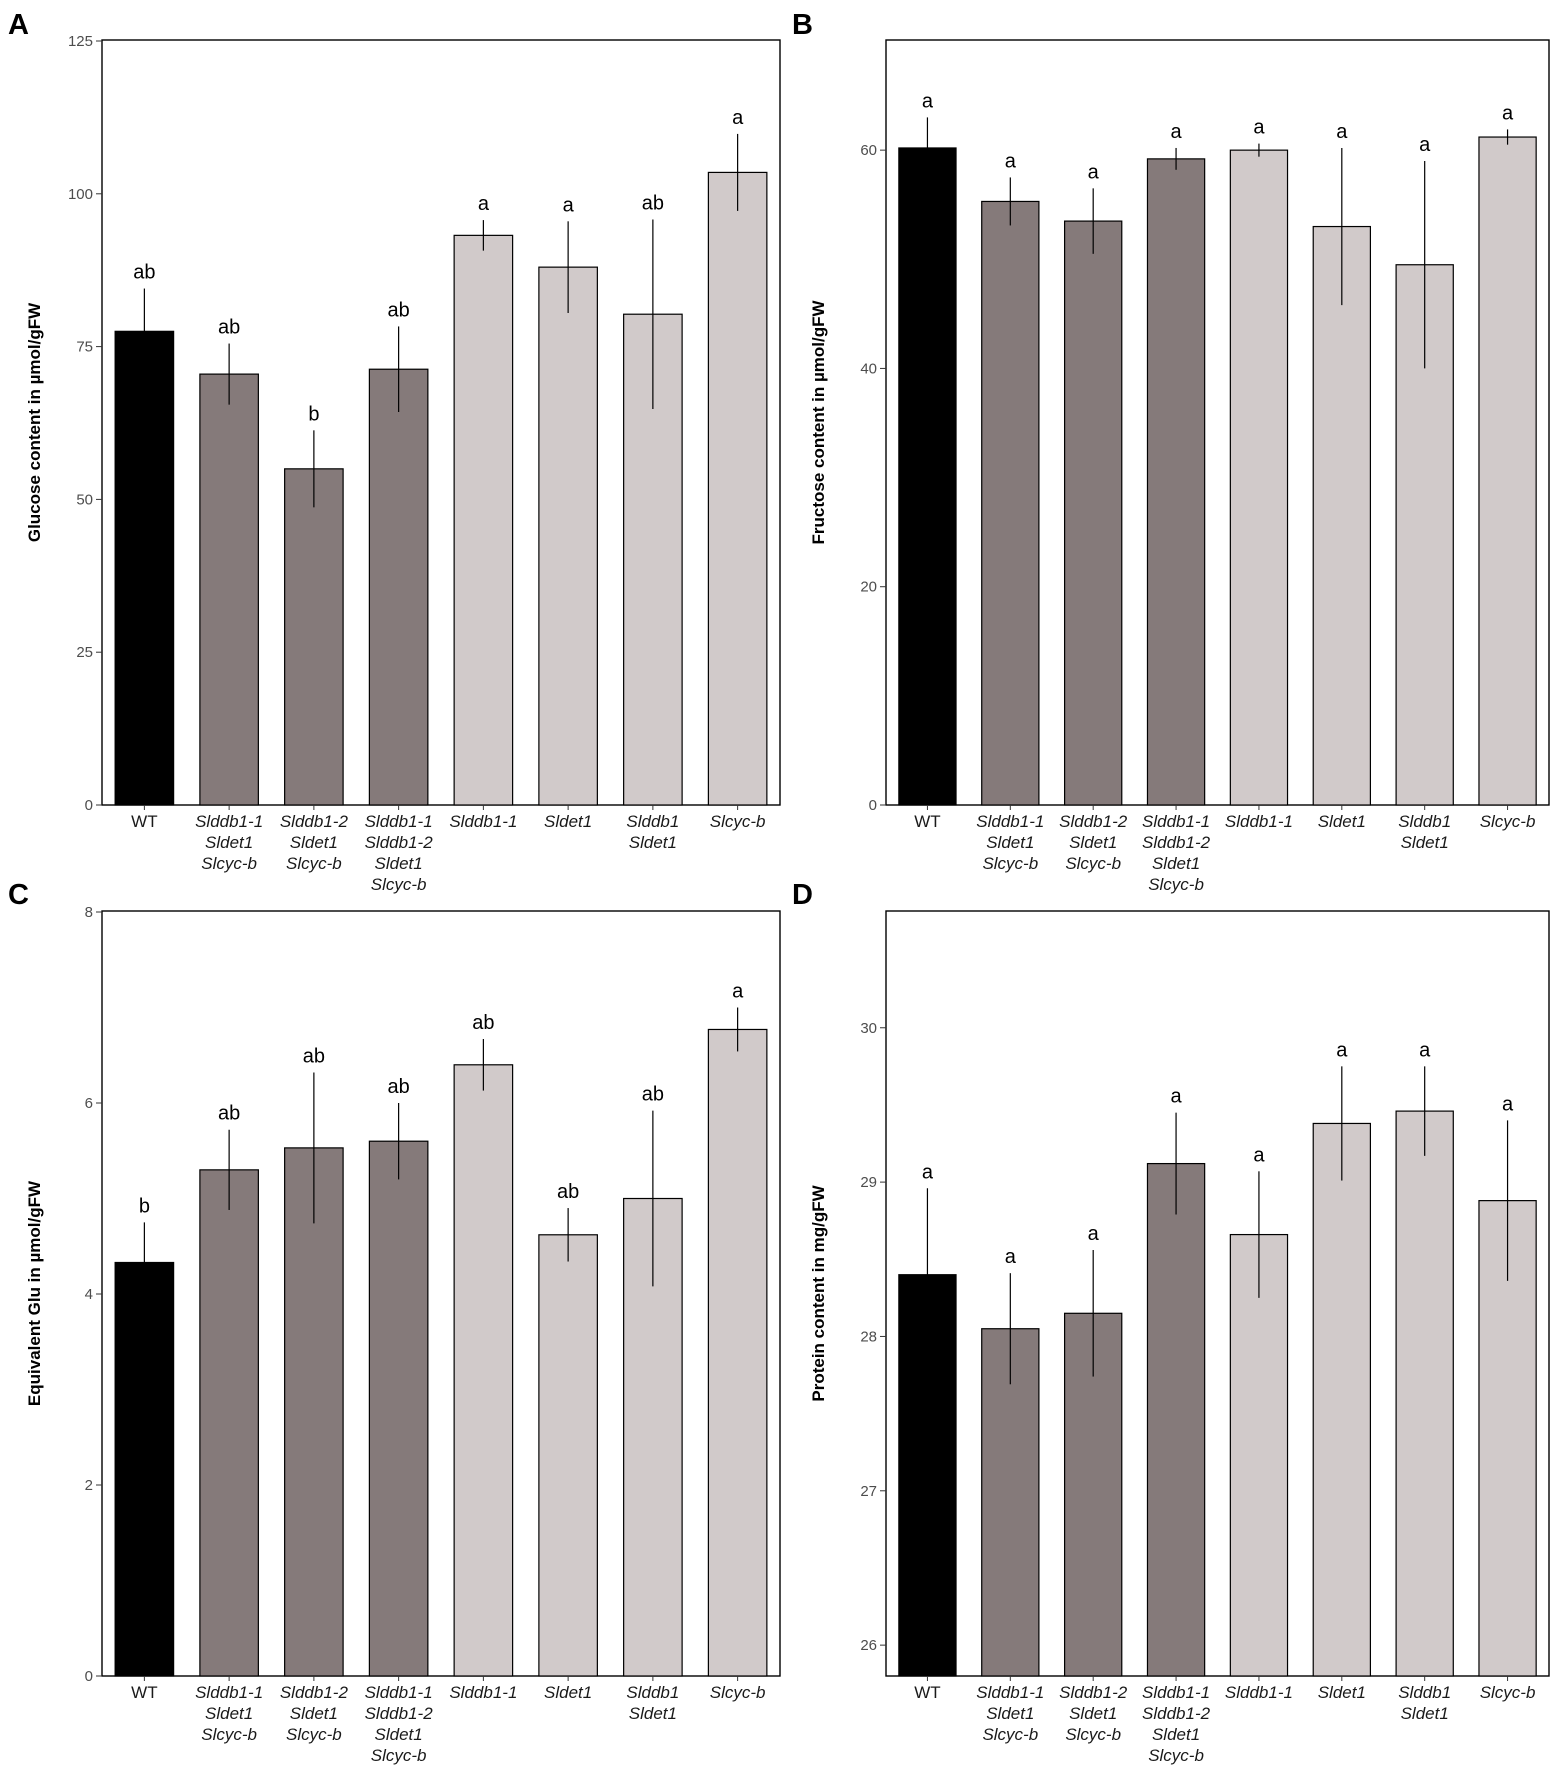  Describe the element at coordinates (818, 1292) in the screenshot. I see `y-axis-label-d: Protein content in mg/gFW` at that location.